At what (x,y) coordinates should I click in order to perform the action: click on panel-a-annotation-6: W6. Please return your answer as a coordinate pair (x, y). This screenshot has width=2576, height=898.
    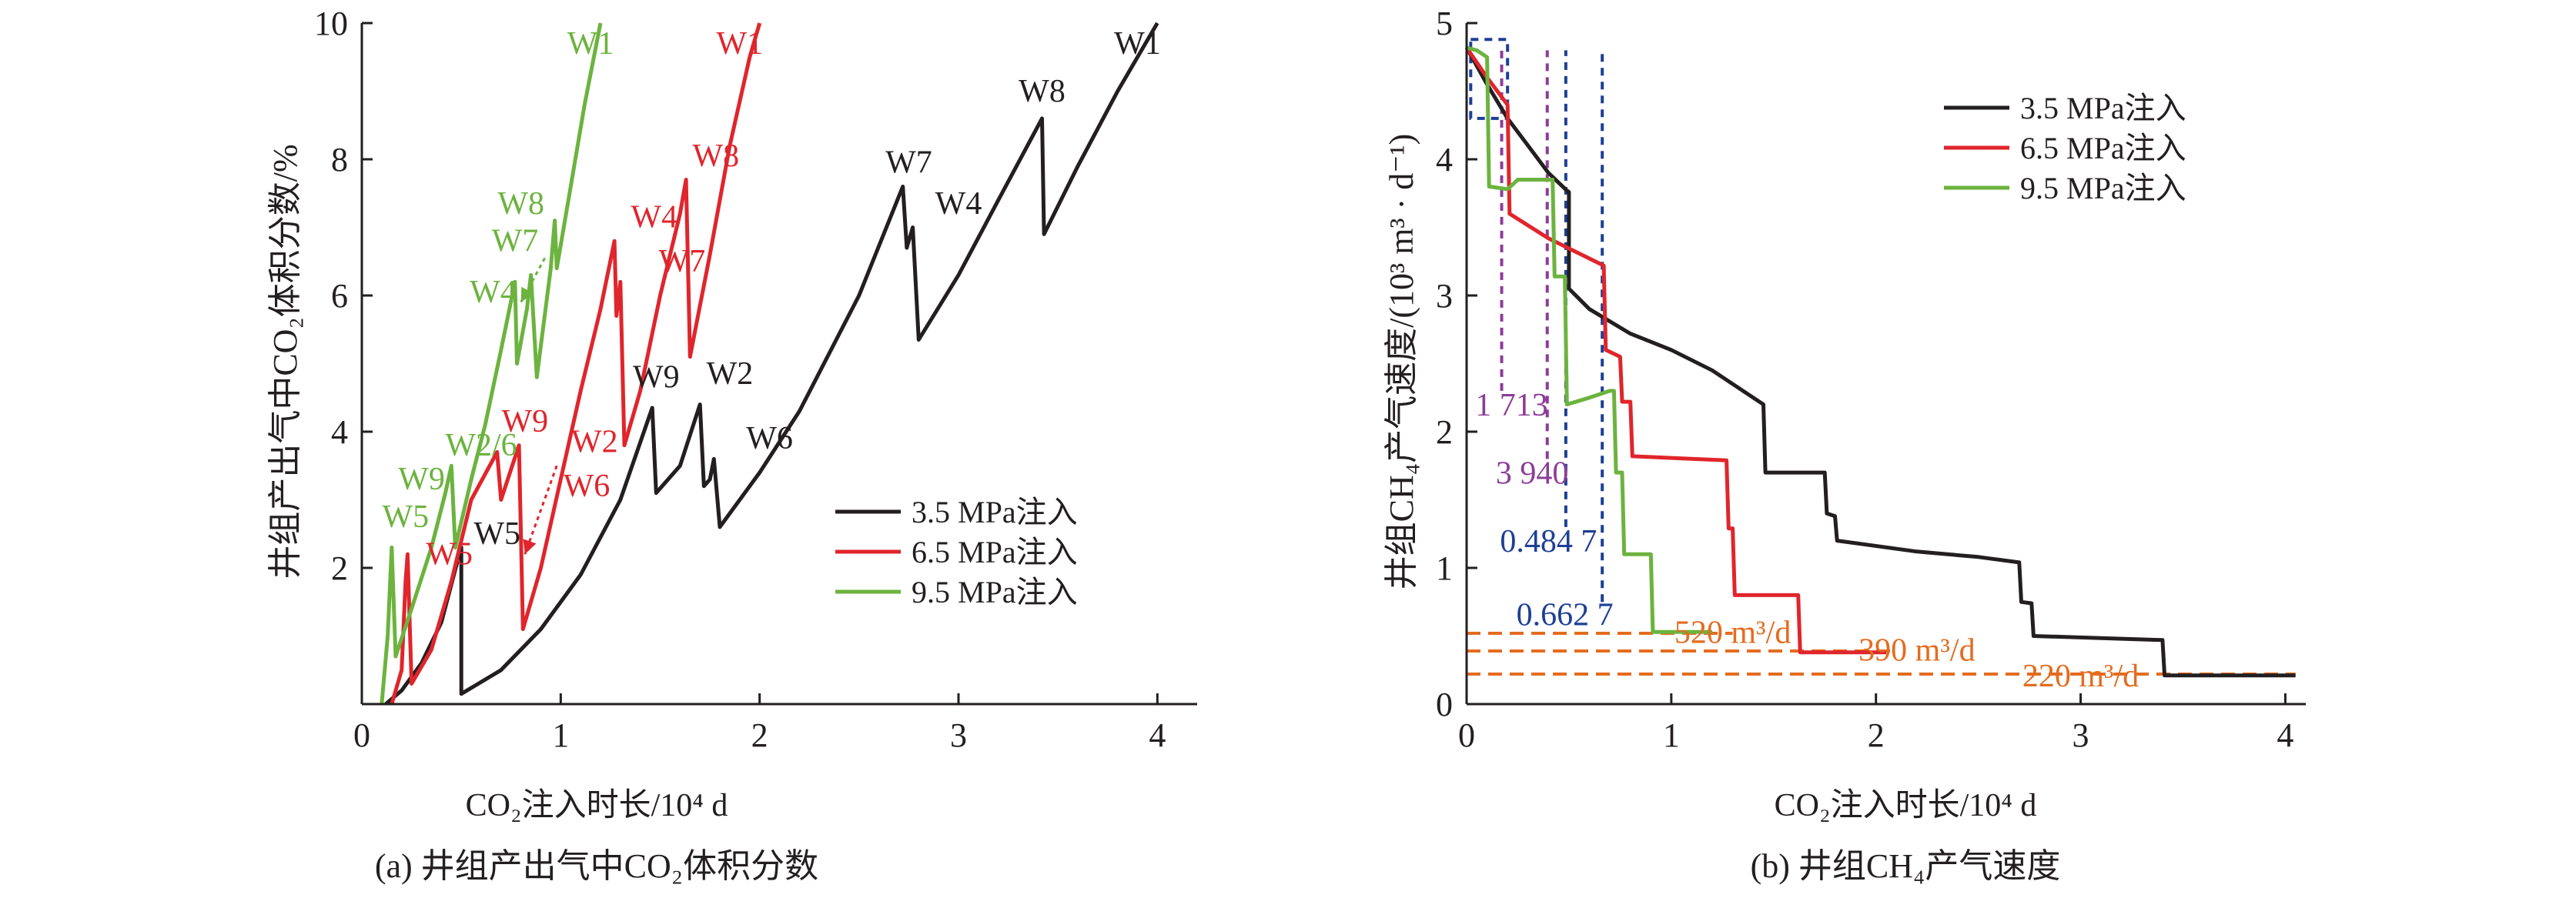
    Looking at the image, I should click on (770, 438).